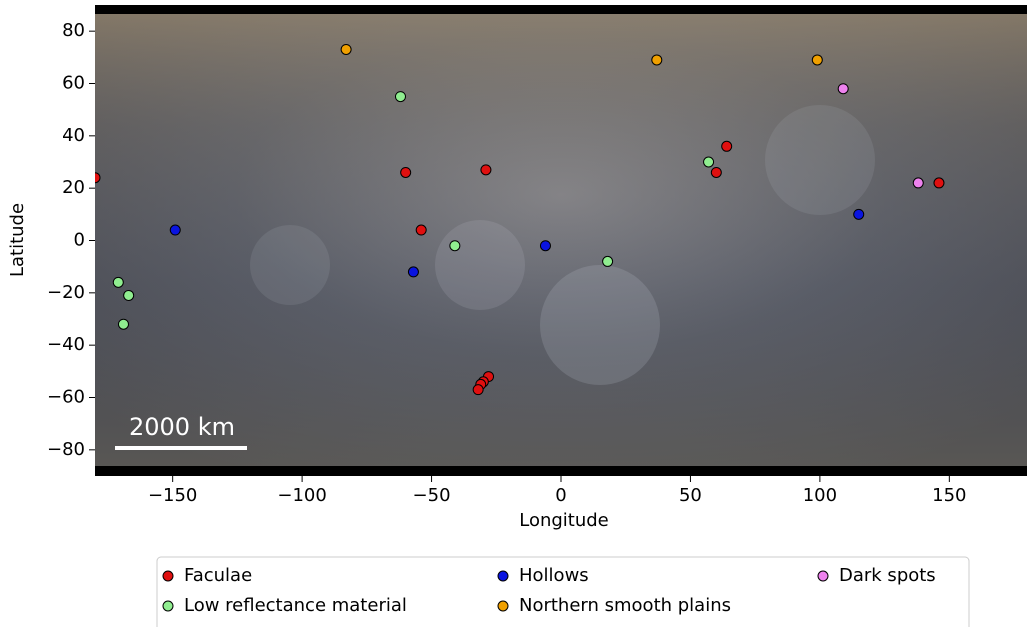 This screenshot has height=631, width=1027. Describe the element at coordinates (73, 187) in the screenshot. I see `y-tick-label: 20` at that location.